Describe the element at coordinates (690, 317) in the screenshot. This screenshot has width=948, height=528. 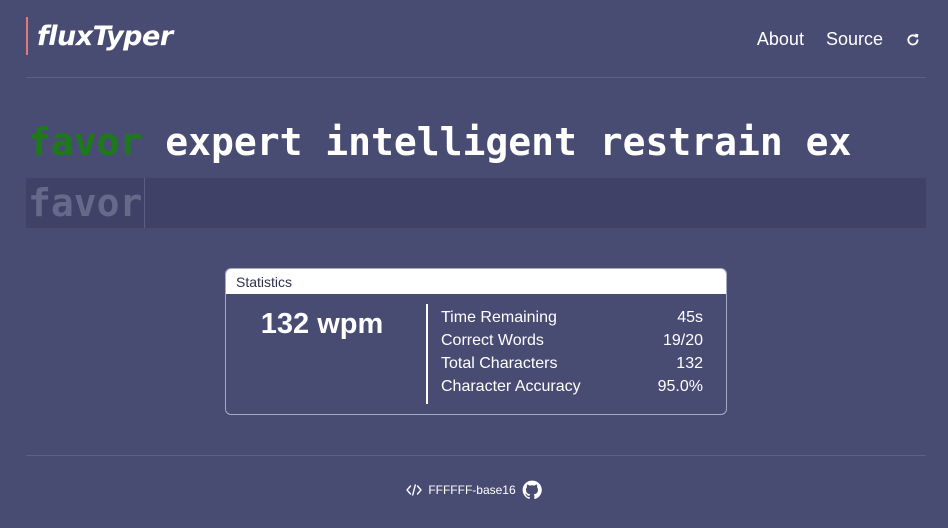
I see `stat-value: 45s` at that location.